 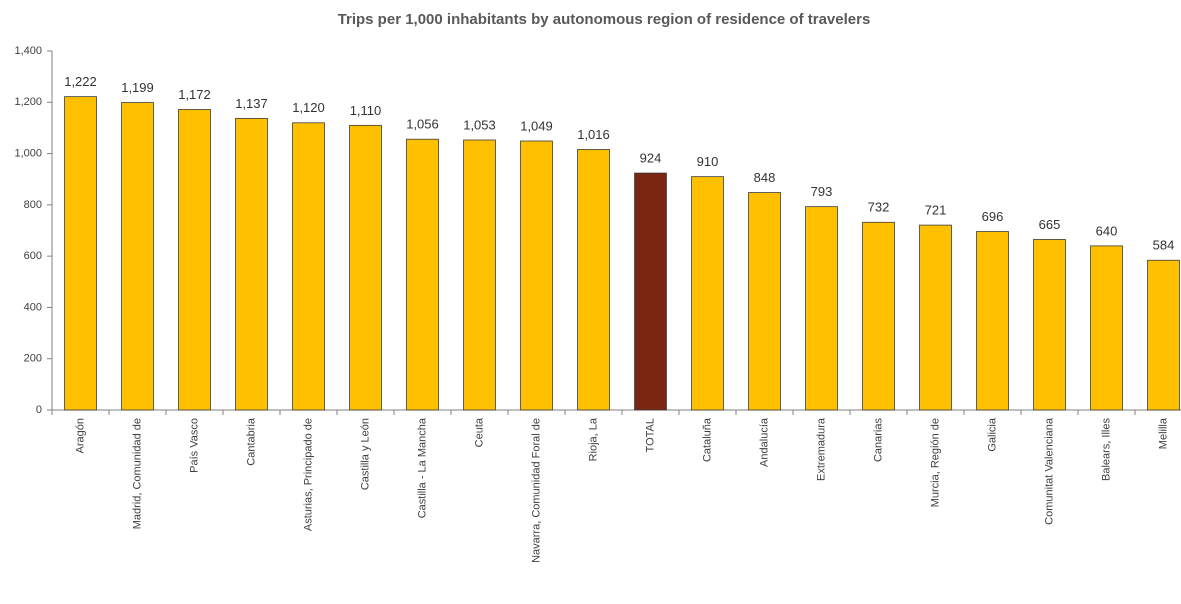 What do you see at coordinates (28, 102) in the screenshot?
I see `y-tick-label: 1,200` at bounding box center [28, 102].